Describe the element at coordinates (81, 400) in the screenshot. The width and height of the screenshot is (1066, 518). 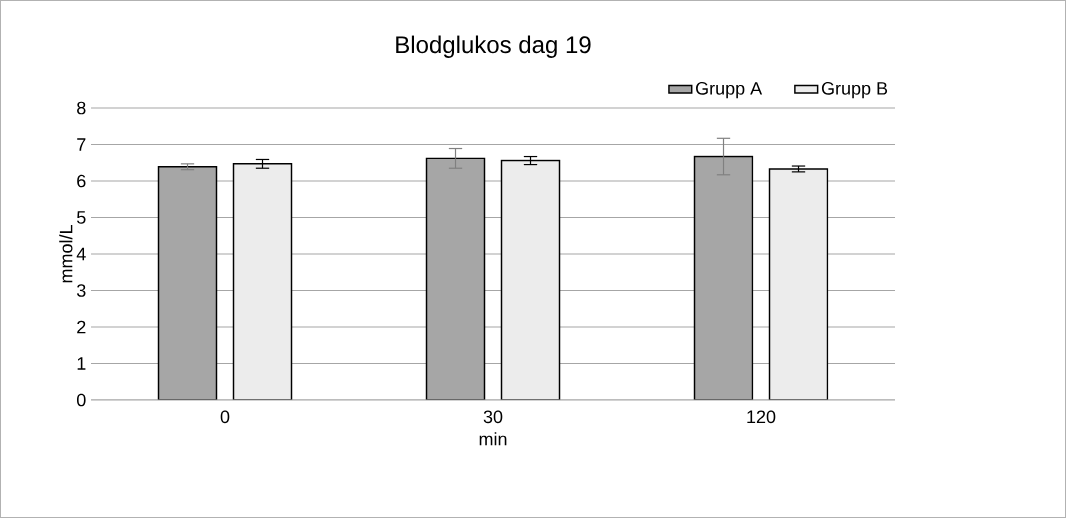
I see `y-tick-label: 0` at that location.